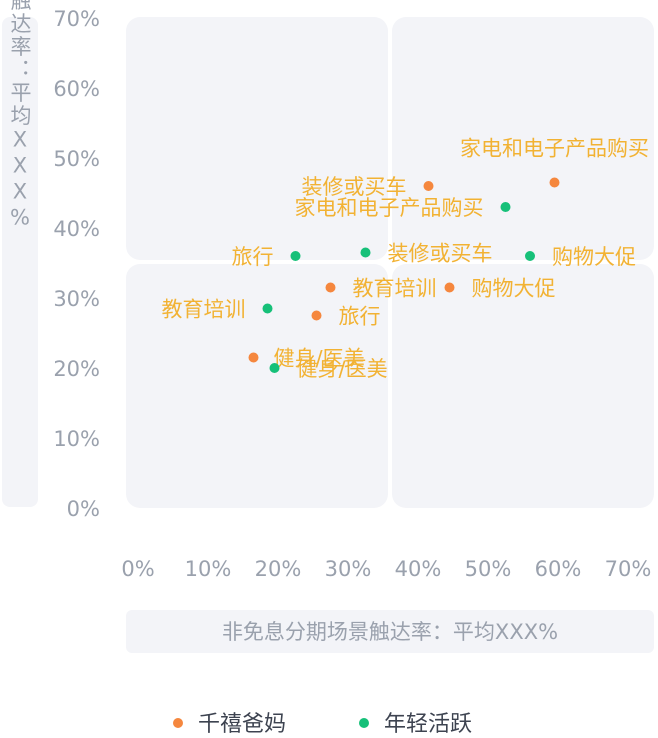 This screenshot has width=658, height=738. What do you see at coordinates (76, 19) in the screenshot?
I see `y-tick-label: 70%` at bounding box center [76, 19].